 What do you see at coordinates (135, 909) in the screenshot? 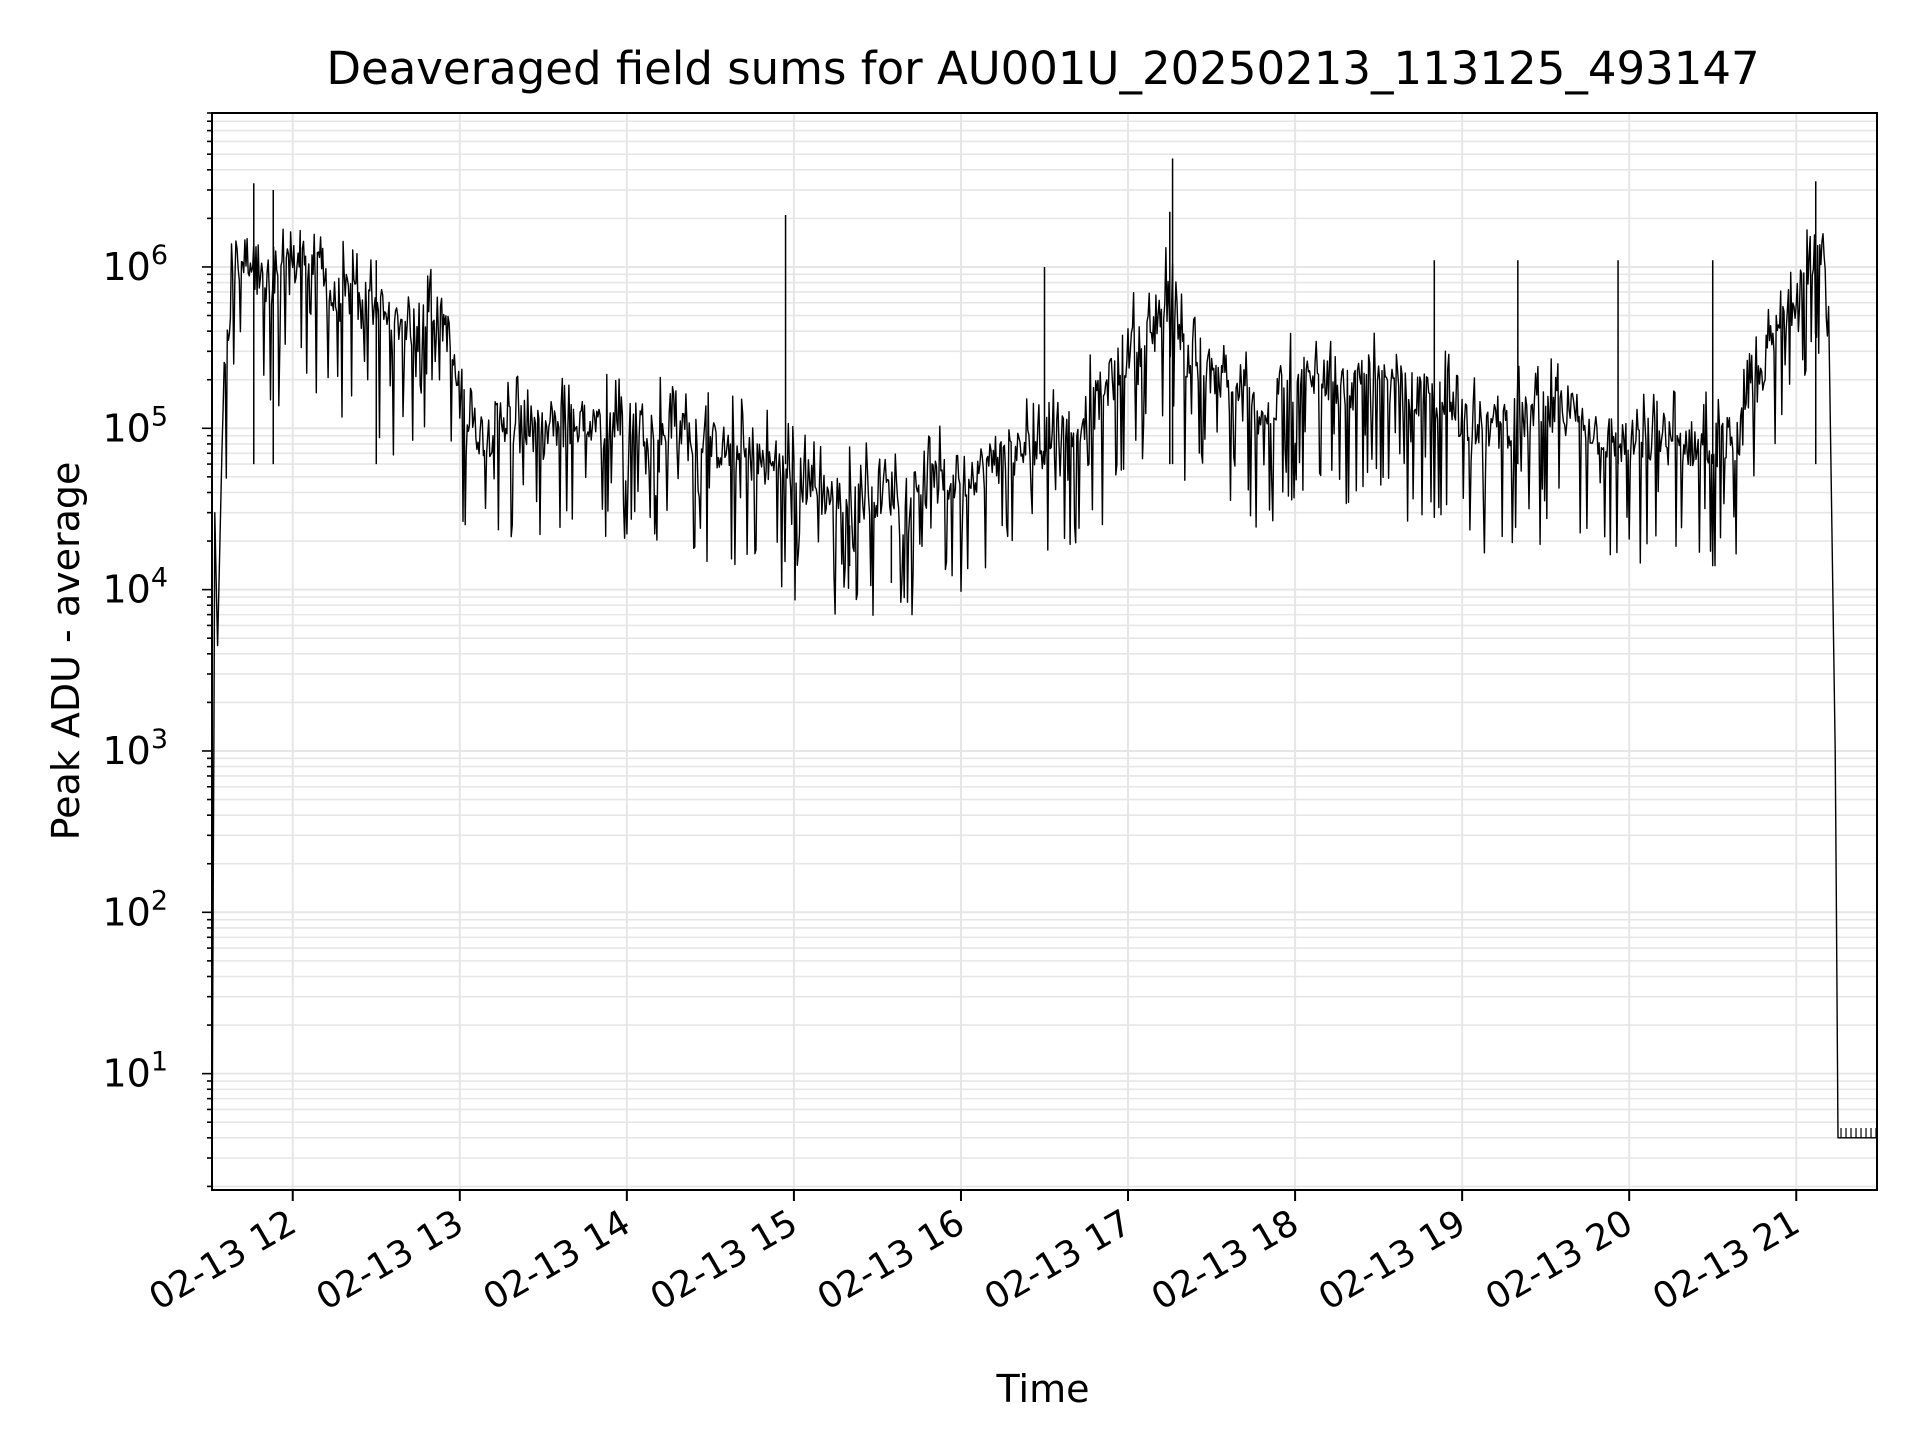
I see `y-tick-label: 102` at bounding box center [135, 909].